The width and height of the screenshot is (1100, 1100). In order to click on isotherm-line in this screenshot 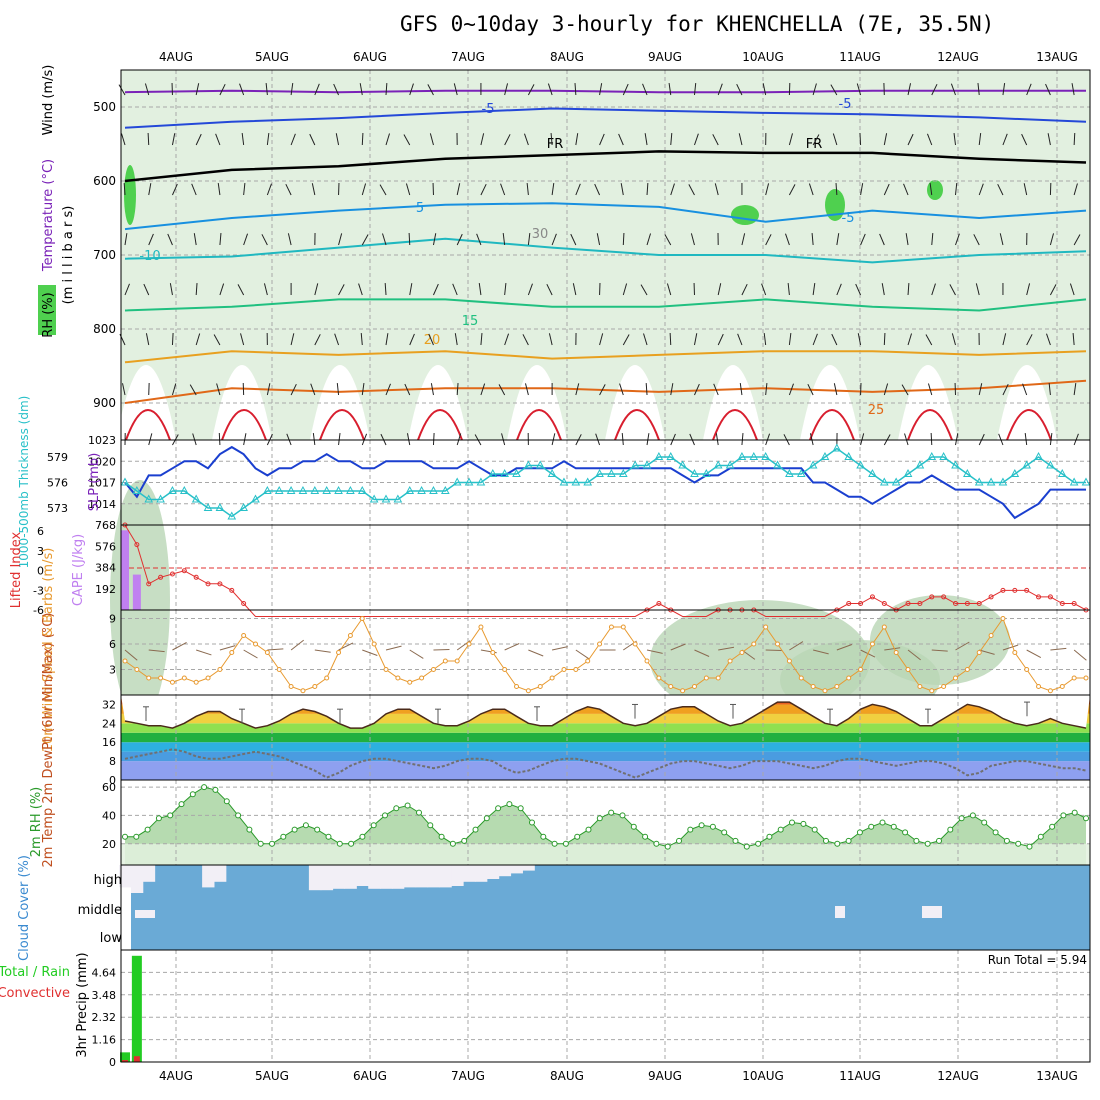, I will do `click(605, 91)`.